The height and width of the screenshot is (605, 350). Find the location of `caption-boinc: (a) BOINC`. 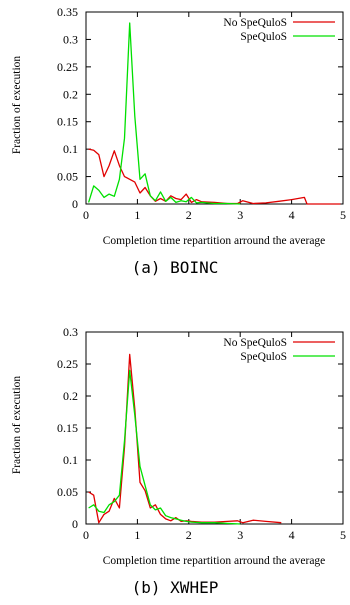

caption-boinc: (a) BOINC is located at coordinates (175, 267).